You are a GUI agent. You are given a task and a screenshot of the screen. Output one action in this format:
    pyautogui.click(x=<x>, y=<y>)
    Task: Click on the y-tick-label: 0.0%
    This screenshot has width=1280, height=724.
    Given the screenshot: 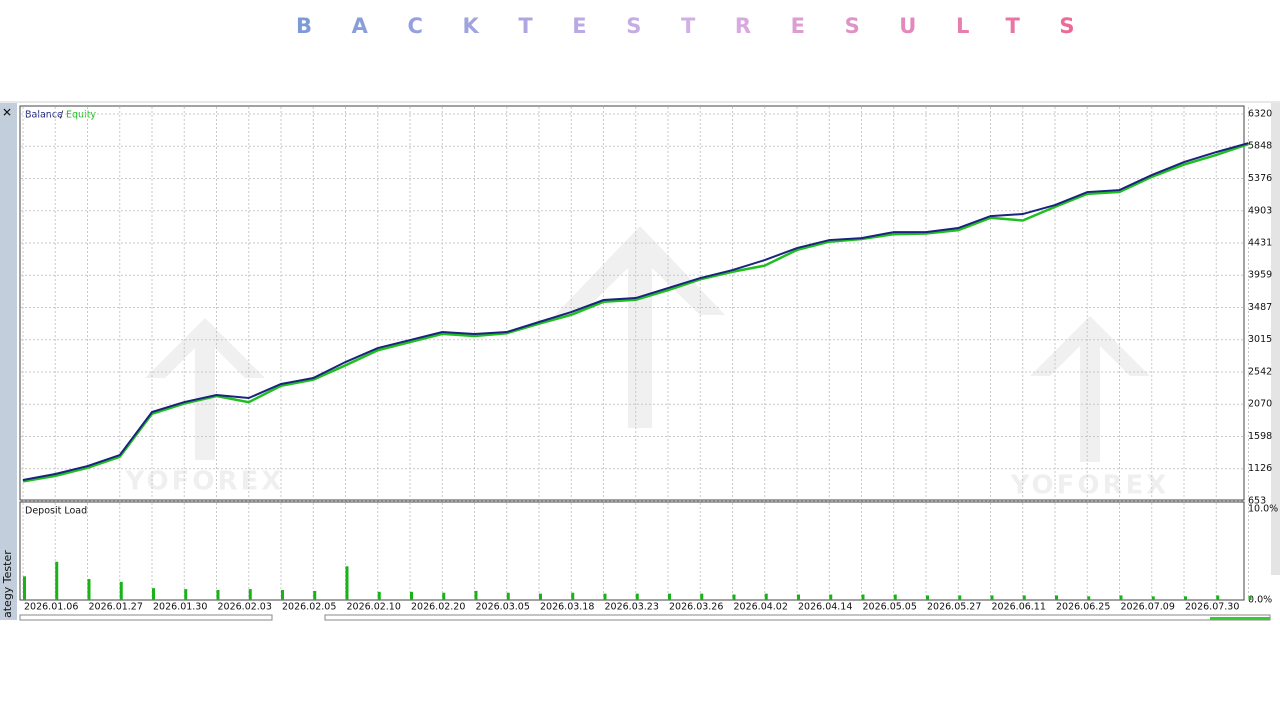 What is the action you would take?
    pyautogui.click(x=1260, y=600)
    